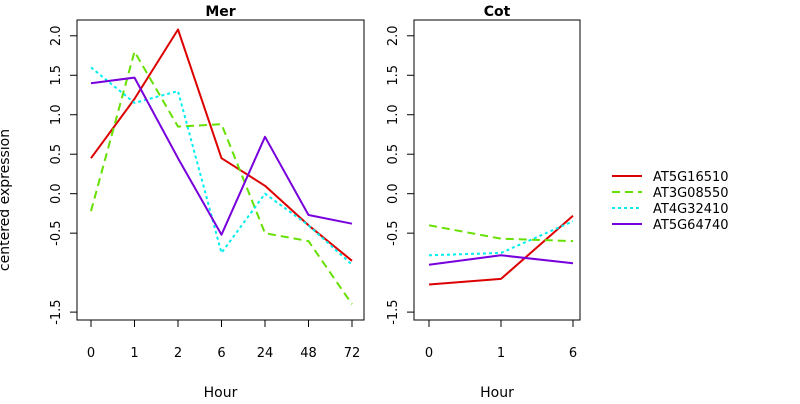 The image size is (800, 404). I want to click on series-line-at4g32410, so click(501, 238).